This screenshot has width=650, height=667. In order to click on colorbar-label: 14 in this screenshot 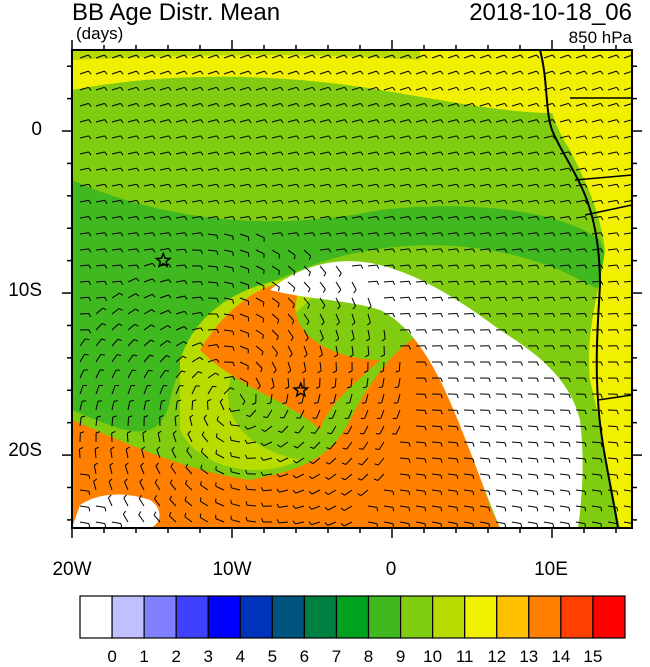, I will do `click(561, 656)`.